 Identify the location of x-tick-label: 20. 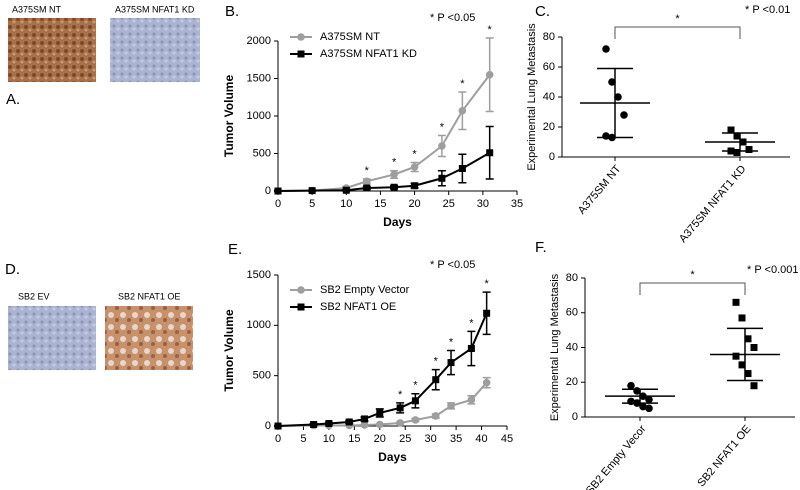
(380, 439).